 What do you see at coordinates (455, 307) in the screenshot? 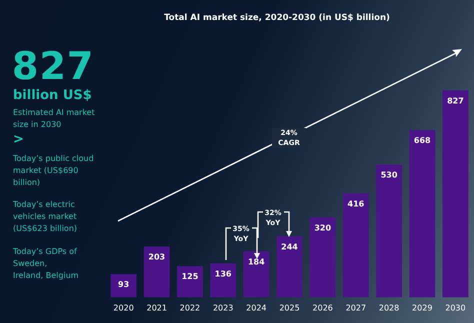
I see `x-tick-label: 2030` at bounding box center [455, 307].